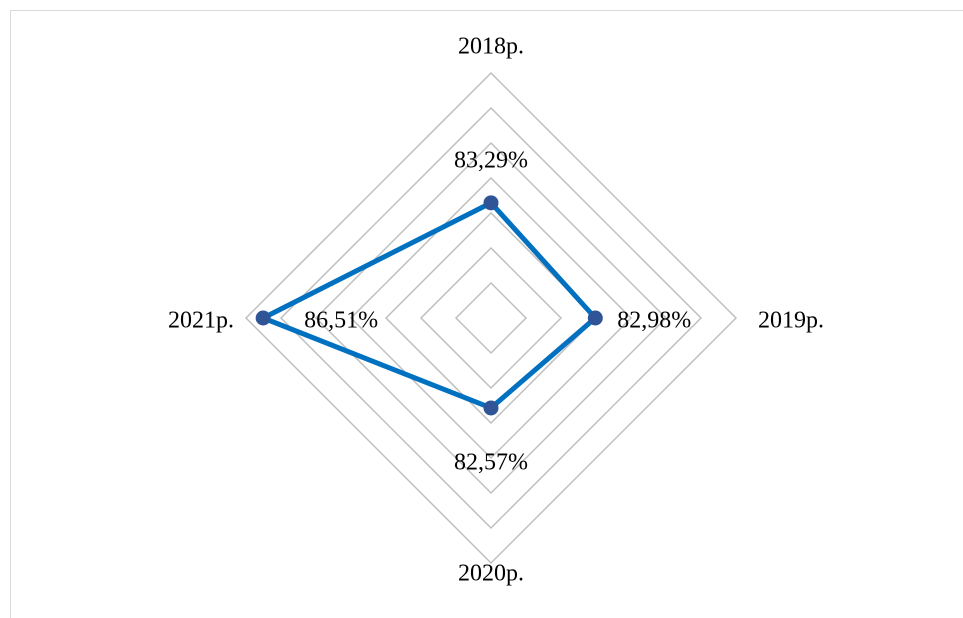  What do you see at coordinates (341, 321) in the screenshot?
I see `data-label: 86,51%` at bounding box center [341, 321].